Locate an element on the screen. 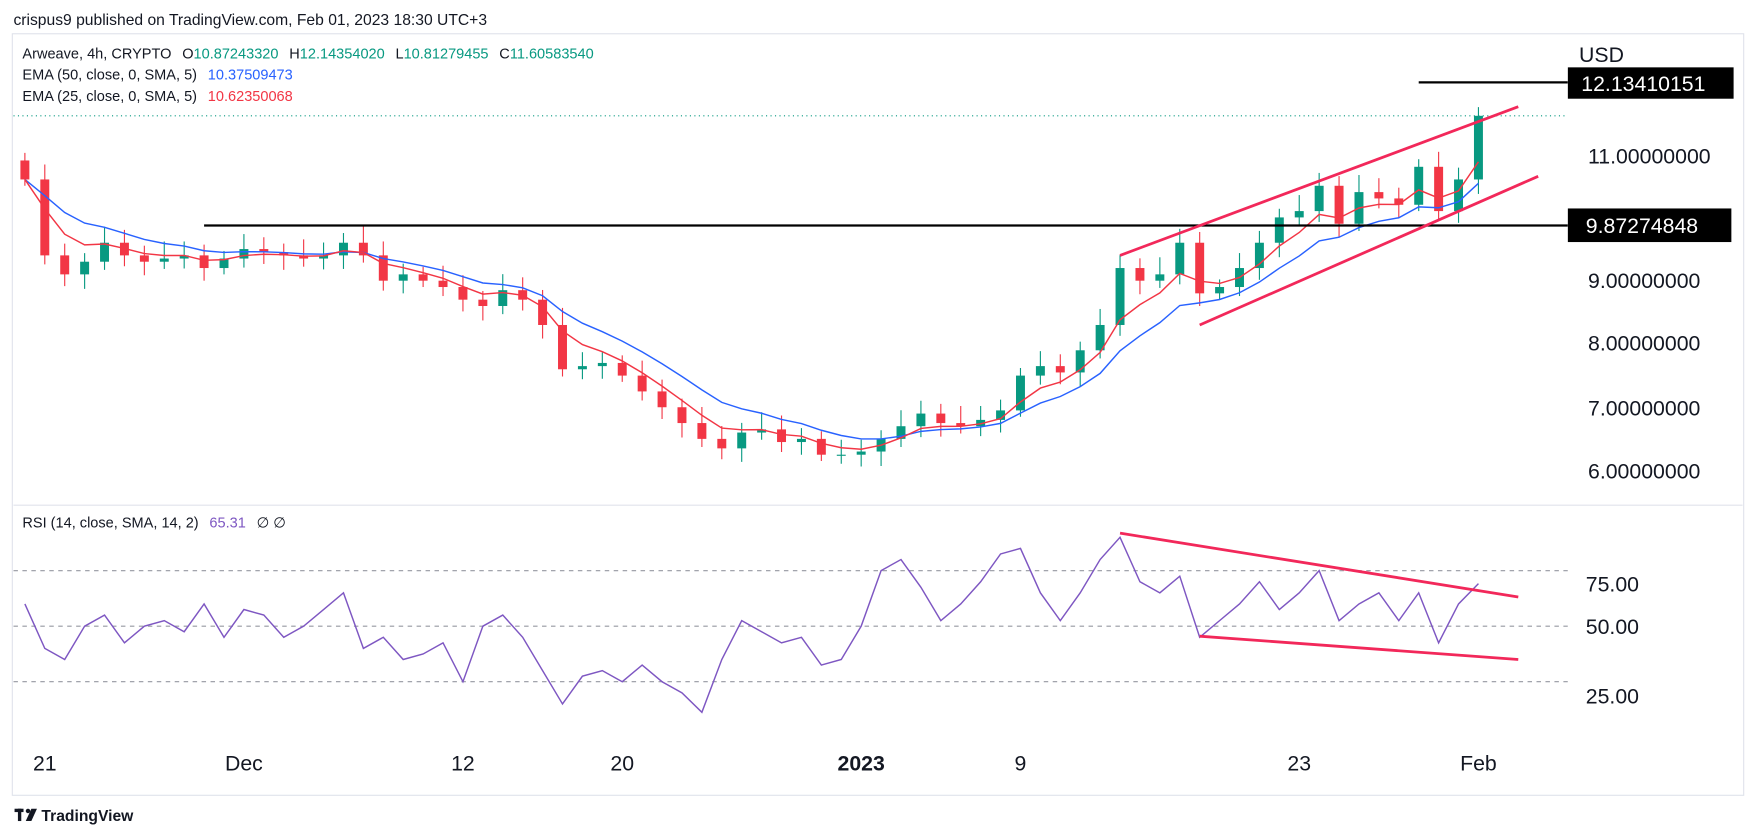  channel-lower is located at coordinates (1369, 251).